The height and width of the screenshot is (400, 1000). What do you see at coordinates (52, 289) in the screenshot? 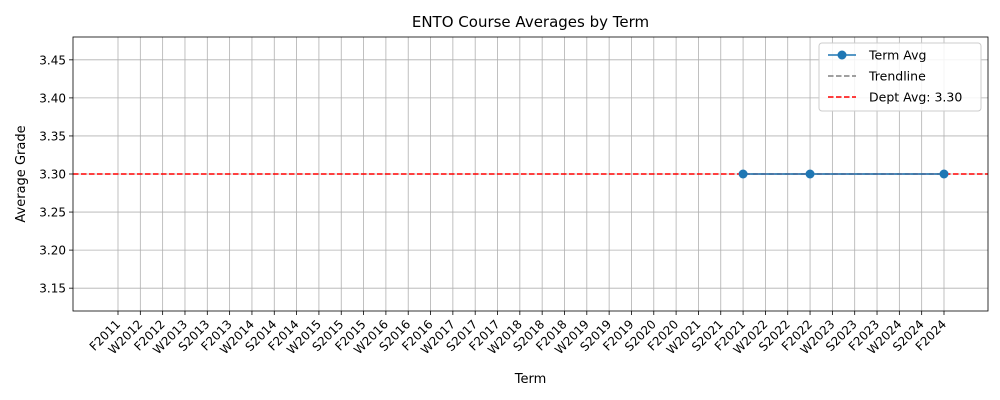
I see `y-tick-label: 3.15` at bounding box center [52, 289].